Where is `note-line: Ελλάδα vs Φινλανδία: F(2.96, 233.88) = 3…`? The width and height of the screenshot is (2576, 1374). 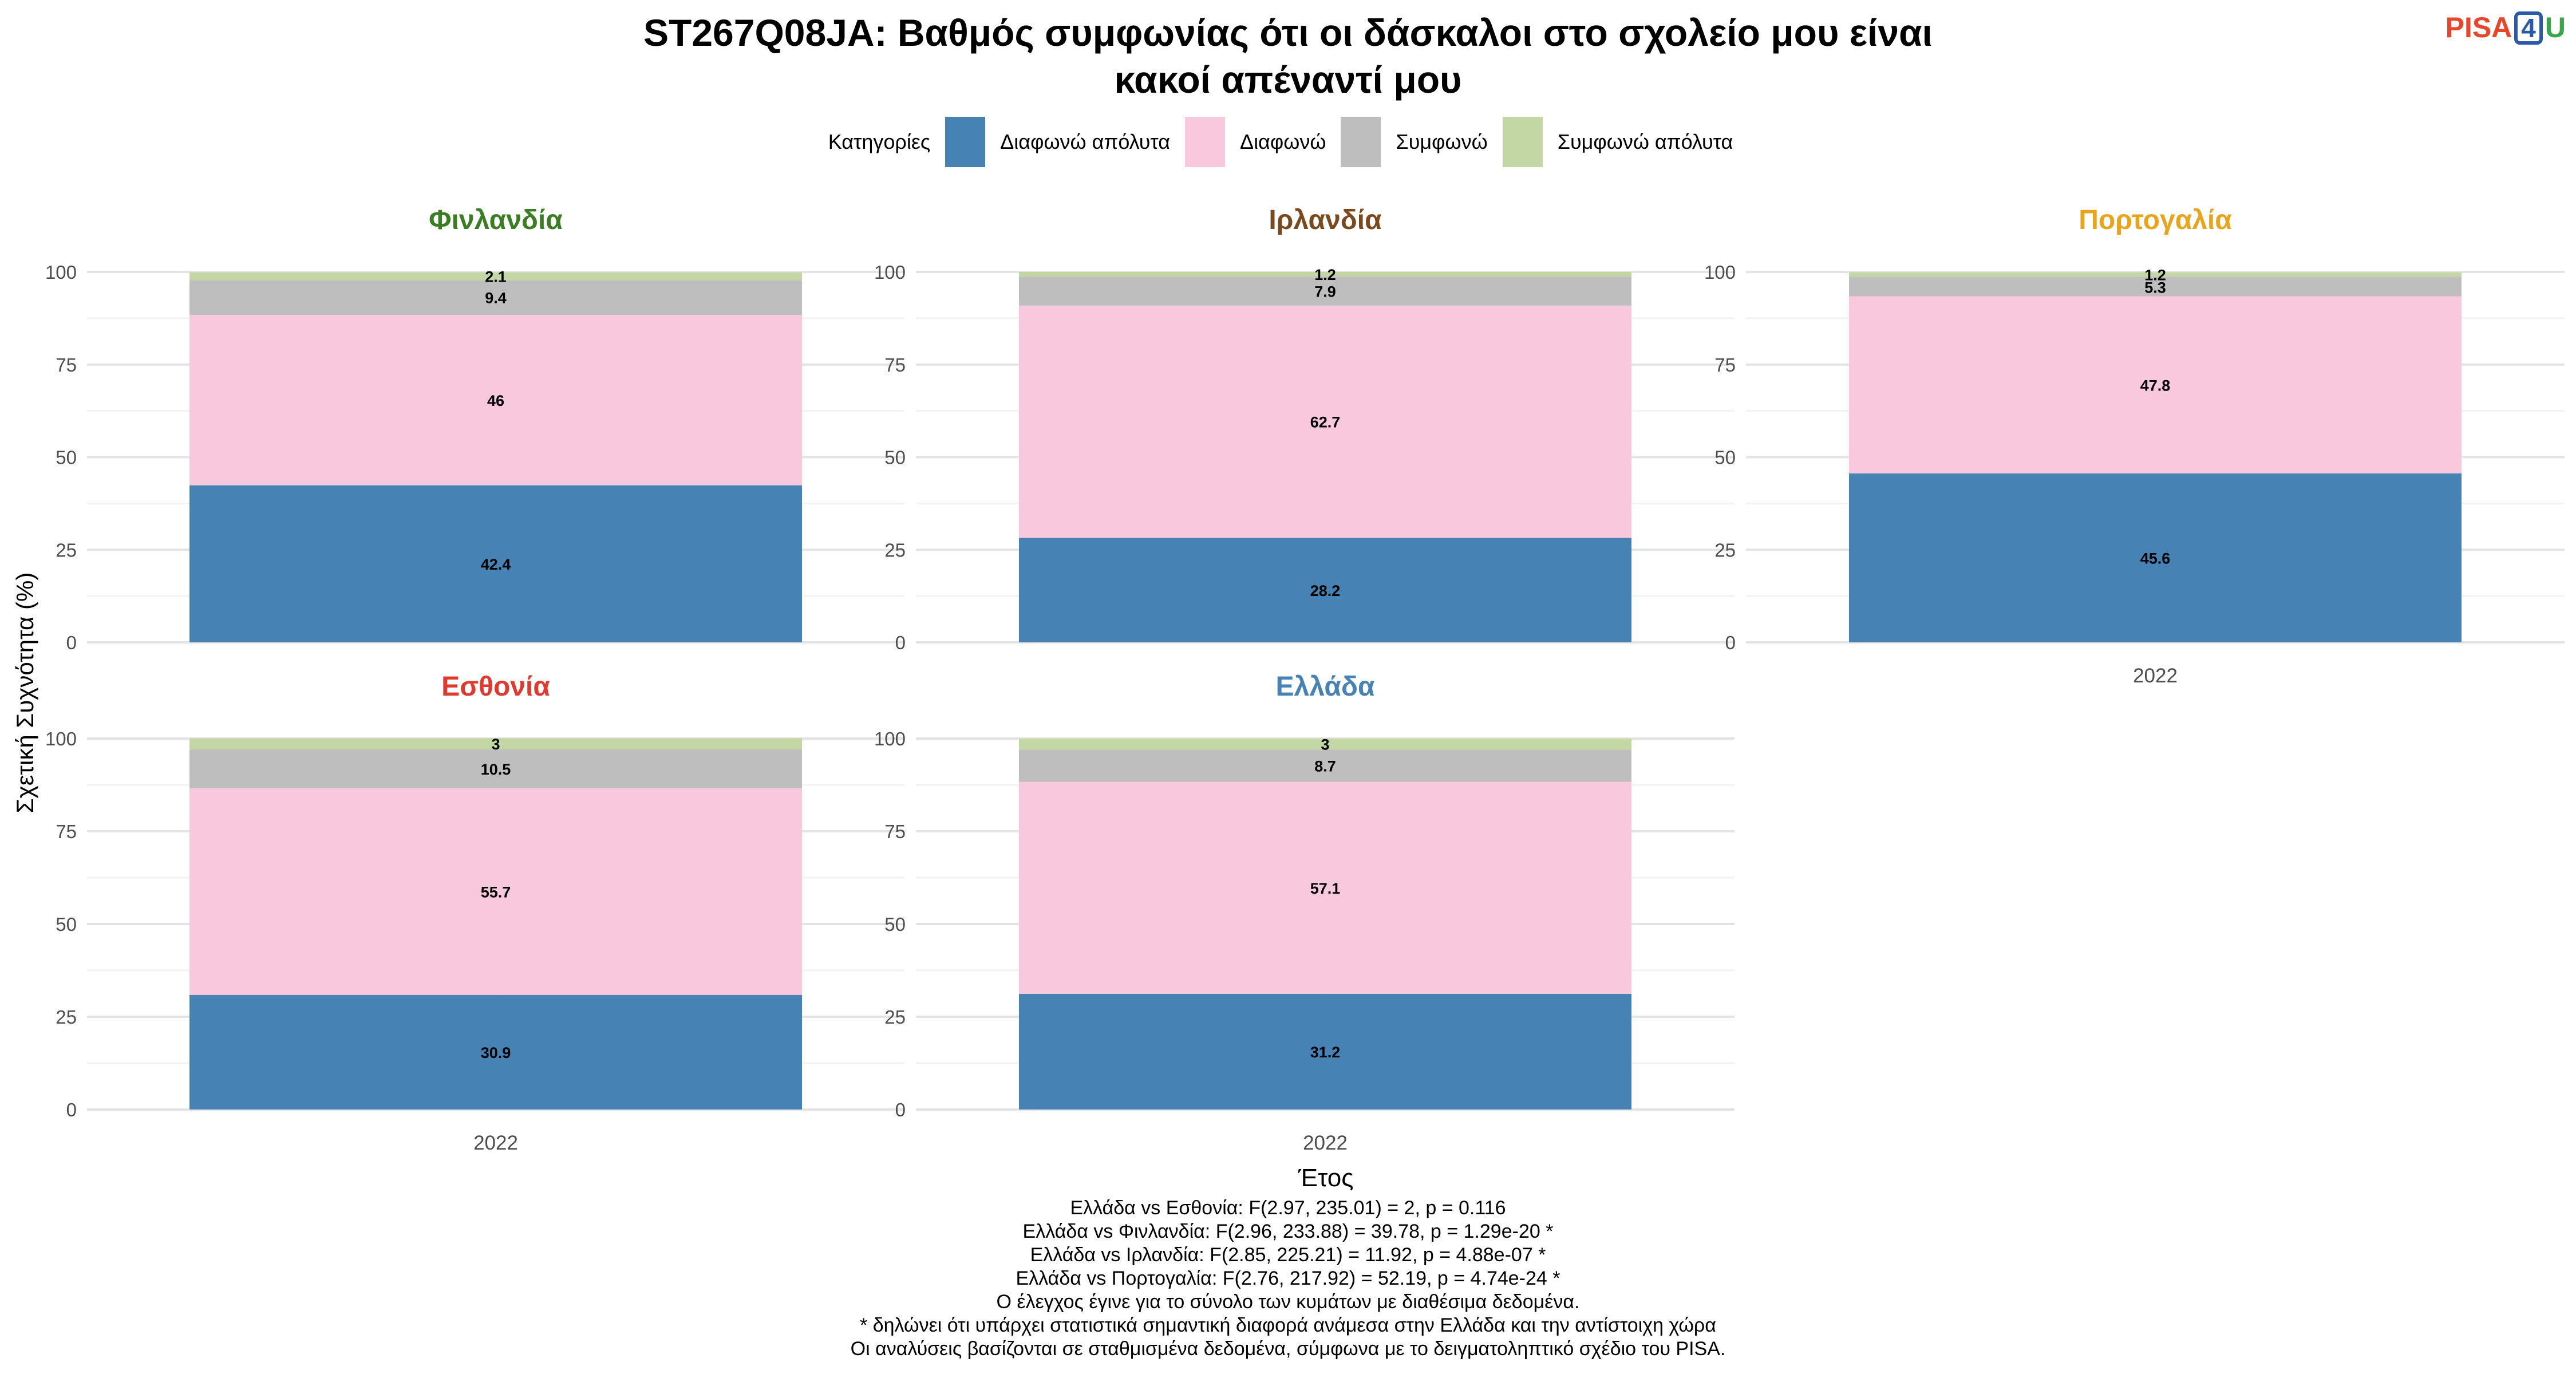
note-line: Ελλάδα vs Φινλανδία: F(2.96, 233.88) = 3… is located at coordinates (1288, 1231).